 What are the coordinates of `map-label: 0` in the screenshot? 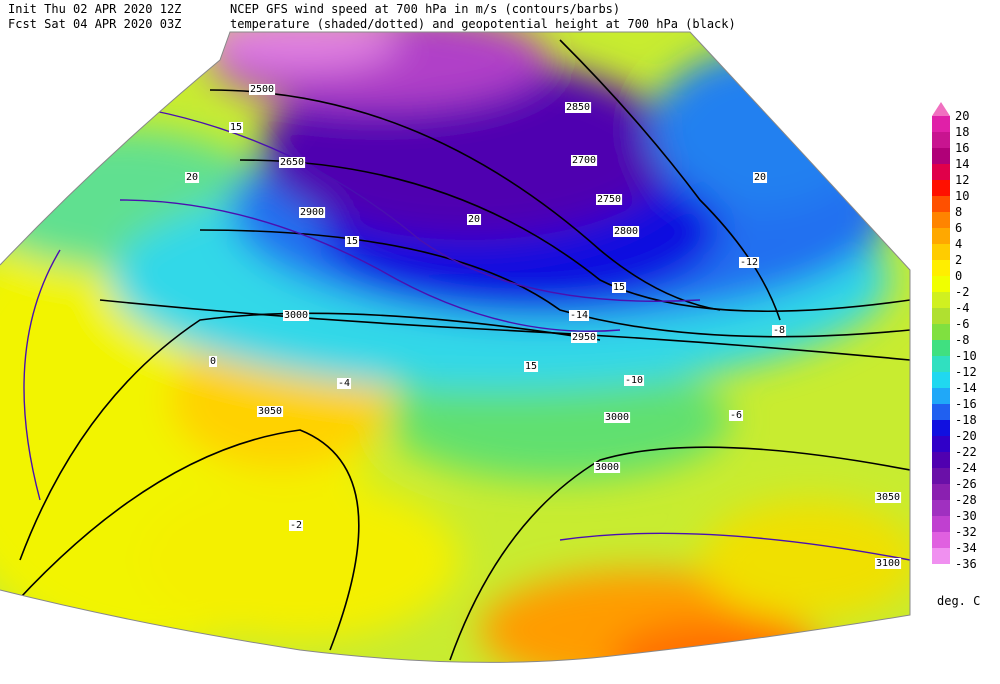 It's located at (213, 361).